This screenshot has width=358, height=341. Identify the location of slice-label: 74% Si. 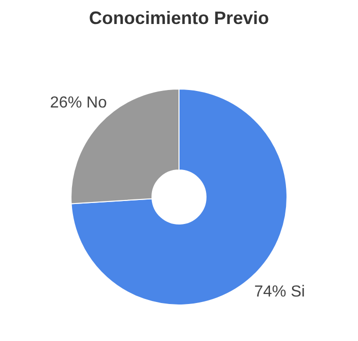
(279, 291).